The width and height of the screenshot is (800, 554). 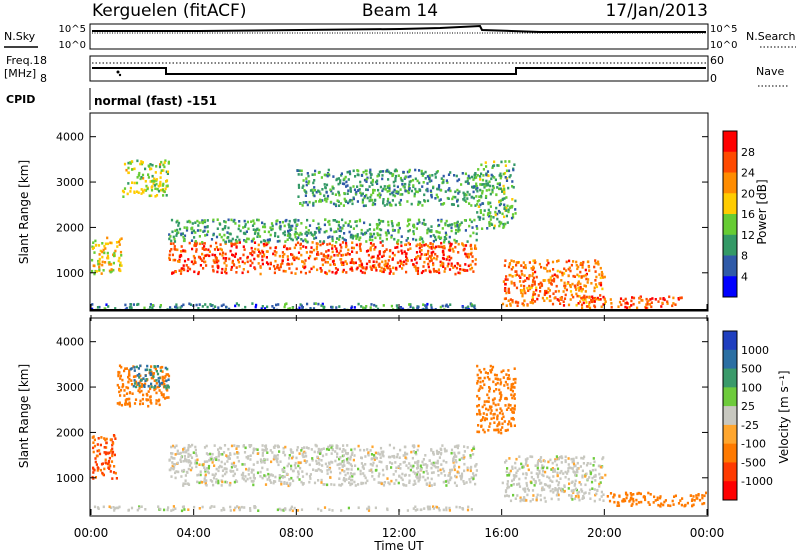 What do you see at coordinates (750, 425) in the screenshot?
I see `colorbar-tick-label: -25` at bounding box center [750, 425].